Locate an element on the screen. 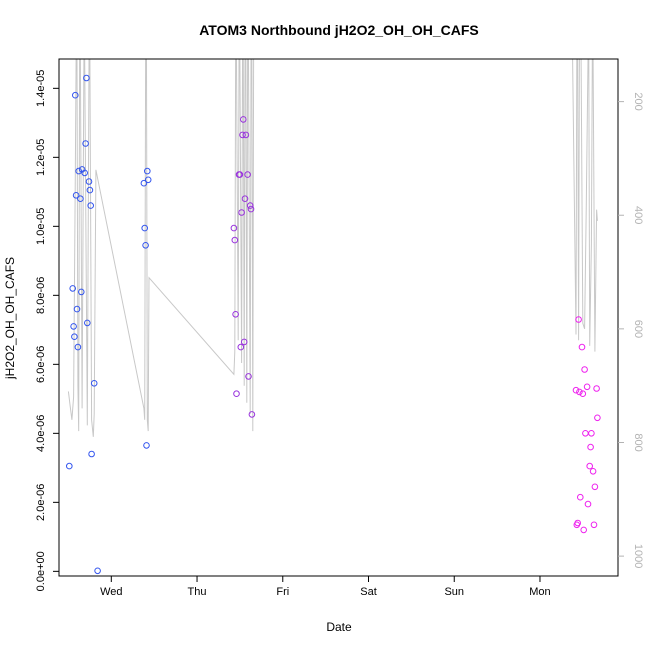 This screenshot has width=650, height=650. y2-tick-label: 800 is located at coordinates (638, 442).